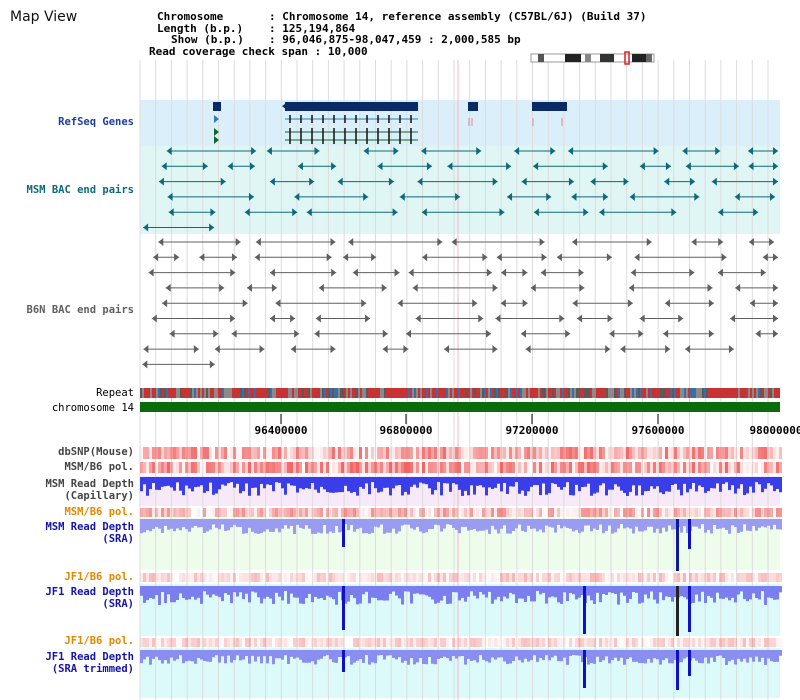 Image resolution: width=800 pixels, height=700 pixels. I want to click on track-label-refseq: RefSeq Genes, so click(96, 122).